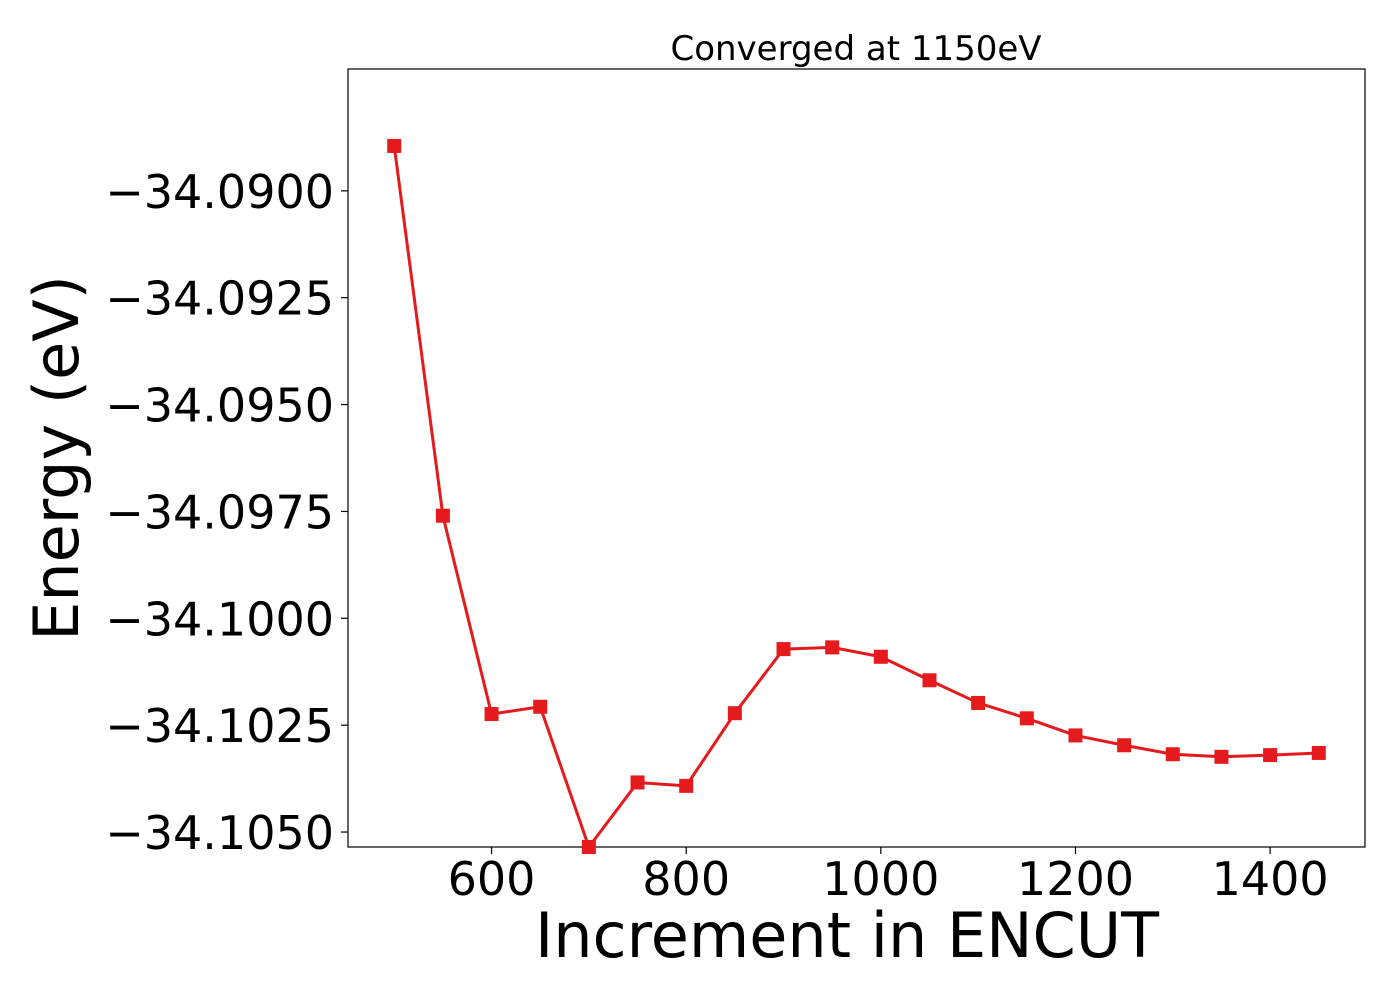  What do you see at coordinates (219, 512) in the screenshot?
I see `y-tick-label: −34.0975` at bounding box center [219, 512].